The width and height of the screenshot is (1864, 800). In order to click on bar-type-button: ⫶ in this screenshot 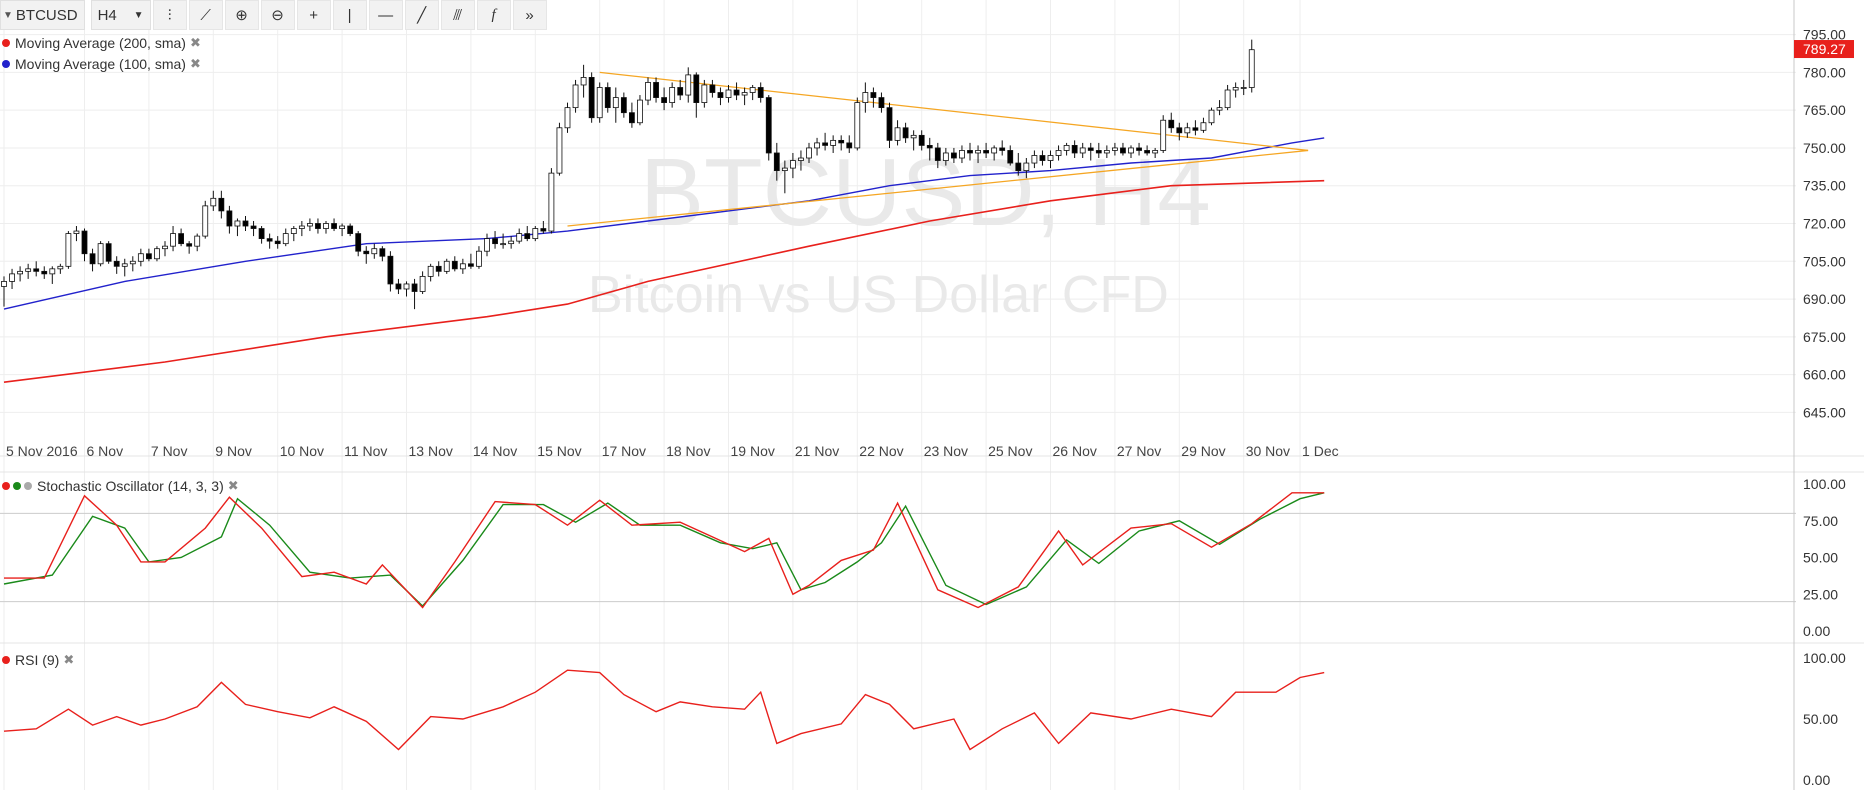, I will do `click(169, 15)`.